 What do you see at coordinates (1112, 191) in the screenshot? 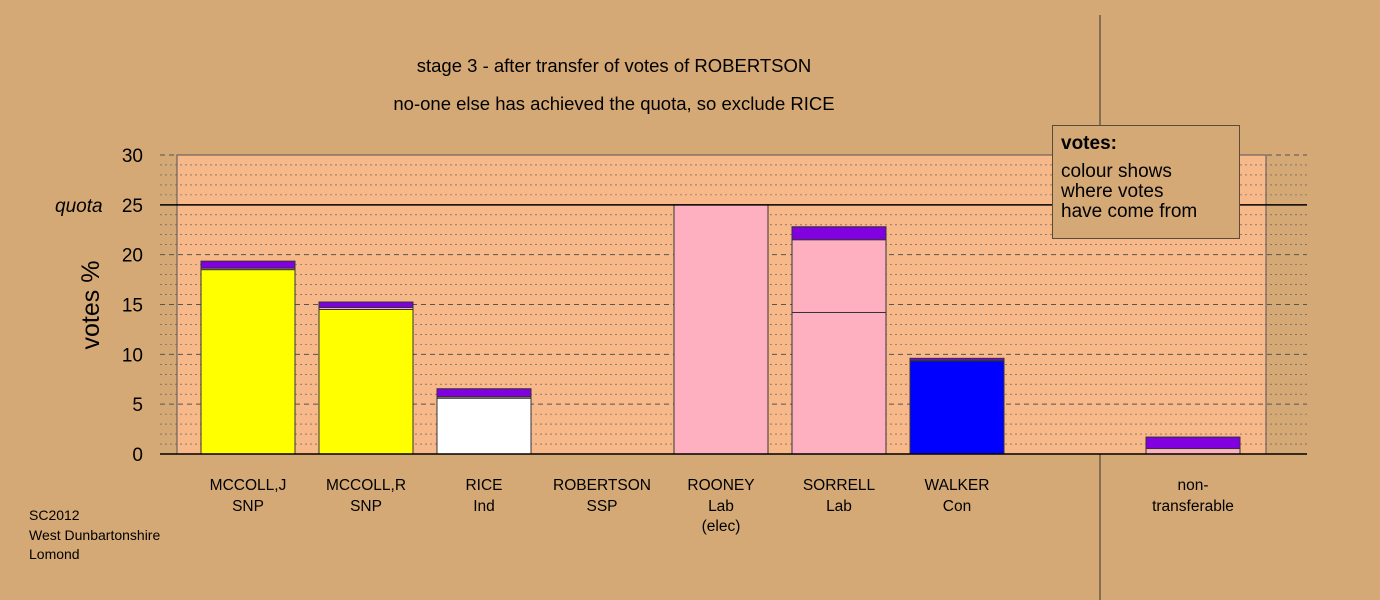
I see `legend-line-2: where votes` at bounding box center [1112, 191].